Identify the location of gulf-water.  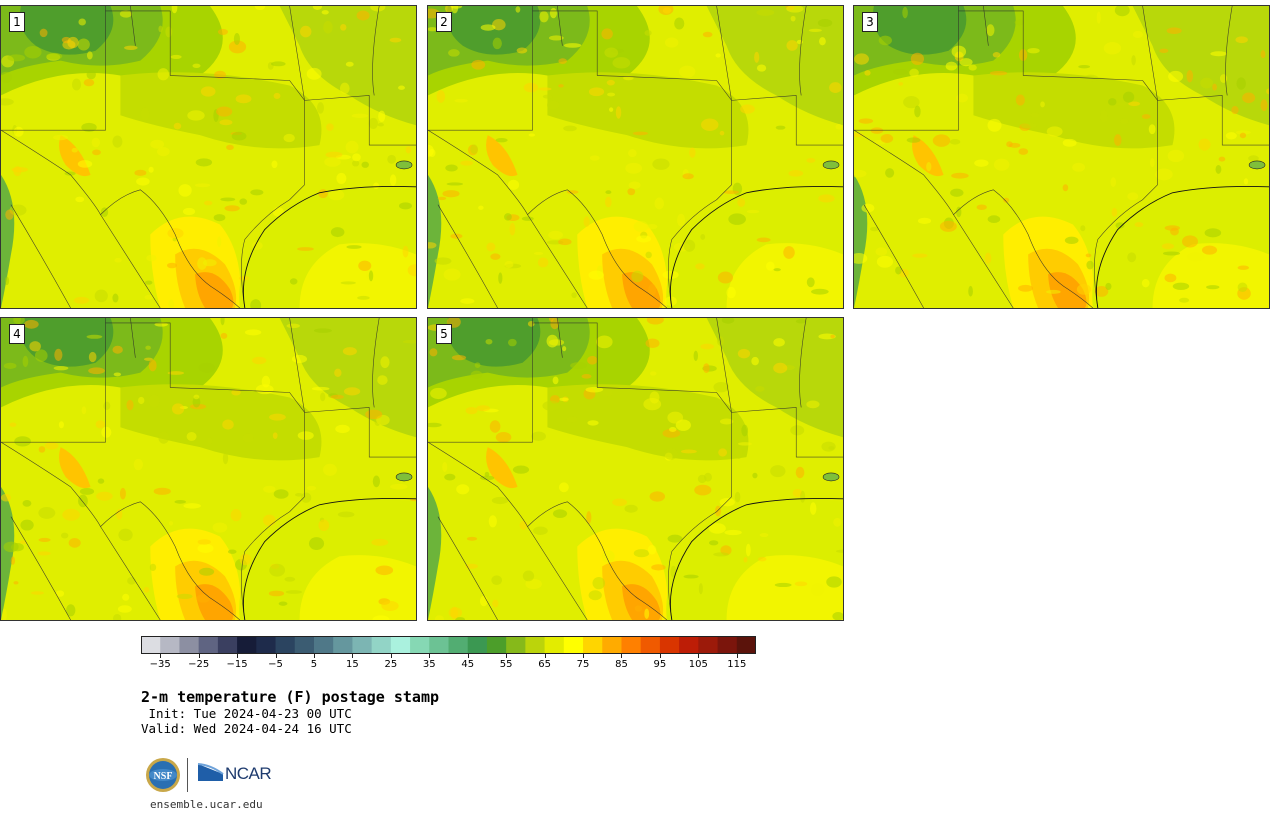
(784, 587).